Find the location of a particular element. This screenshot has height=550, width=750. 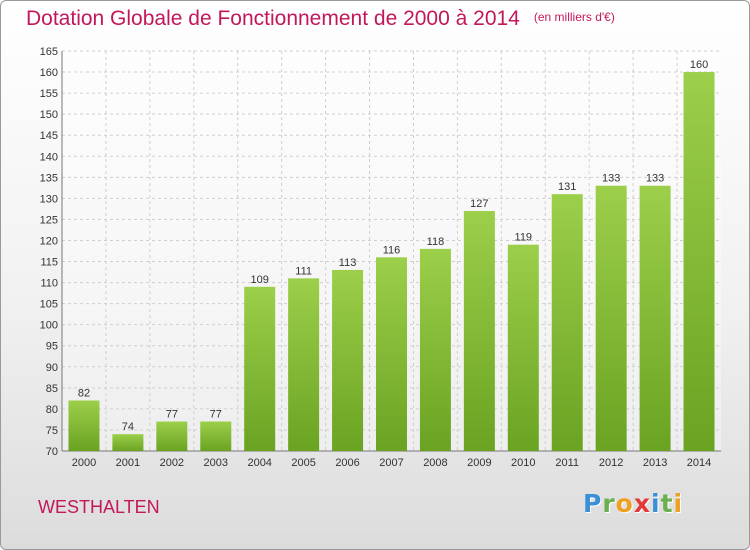

y-tick-label: 155 is located at coordinates (49, 94).